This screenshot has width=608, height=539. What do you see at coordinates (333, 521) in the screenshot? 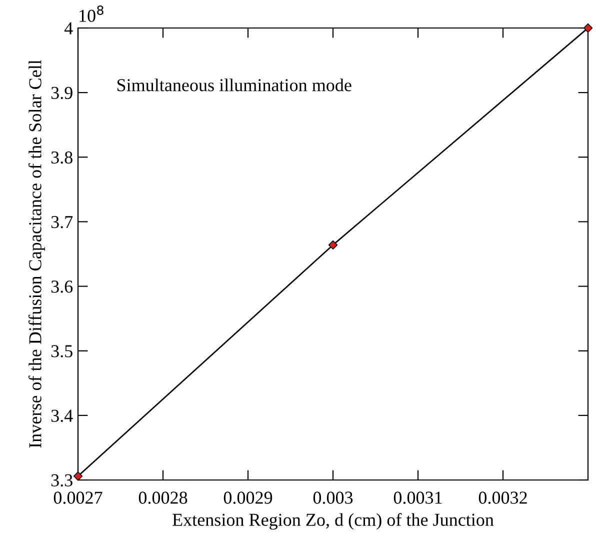
I see `x-axis-title: Extension Region Zo, d (cm) of the Junction` at bounding box center [333, 521].